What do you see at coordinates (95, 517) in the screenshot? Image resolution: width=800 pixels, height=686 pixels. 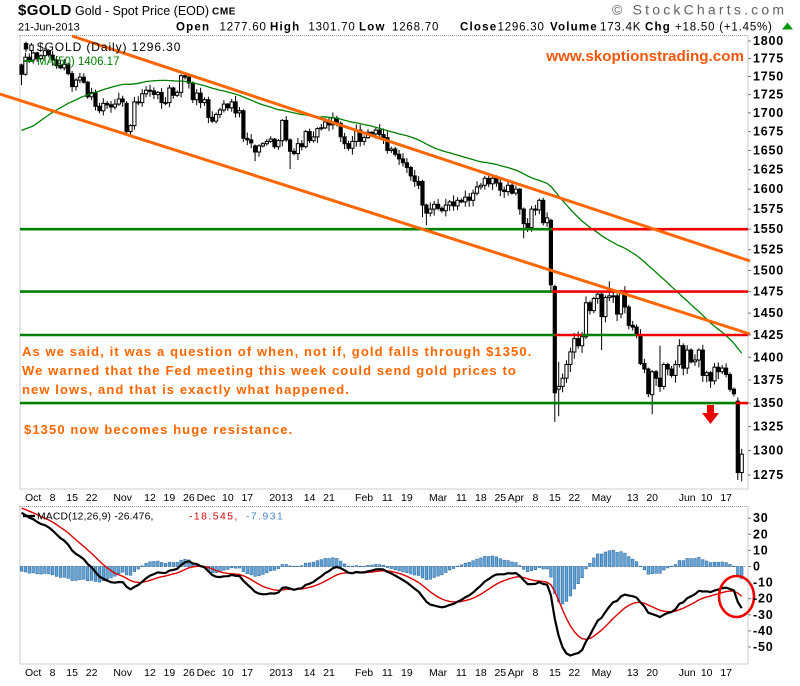 I see `svg-text: MACD(12,26,9) -26.476,` at bounding box center [95, 517].